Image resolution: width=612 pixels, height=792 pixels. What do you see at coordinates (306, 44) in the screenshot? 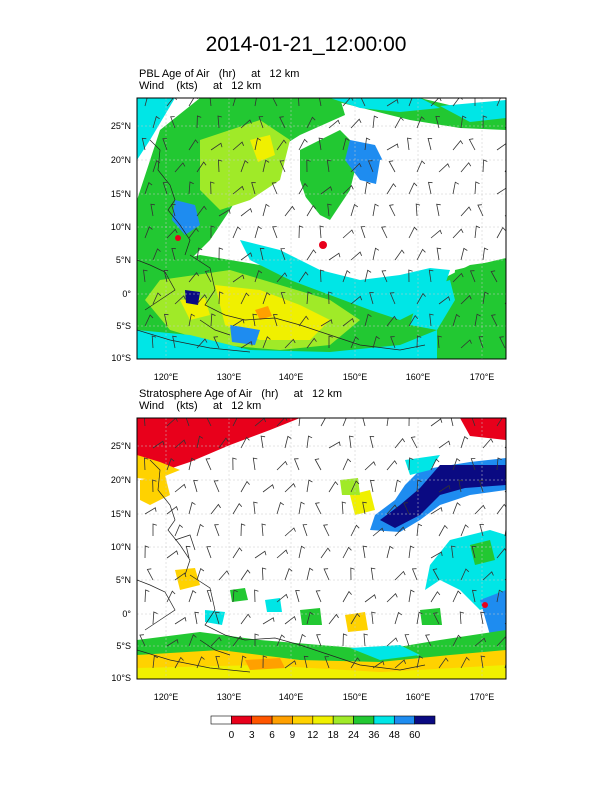
I see `plot-title: 2014-01-21_12:00:00` at bounding box center [306, 44].